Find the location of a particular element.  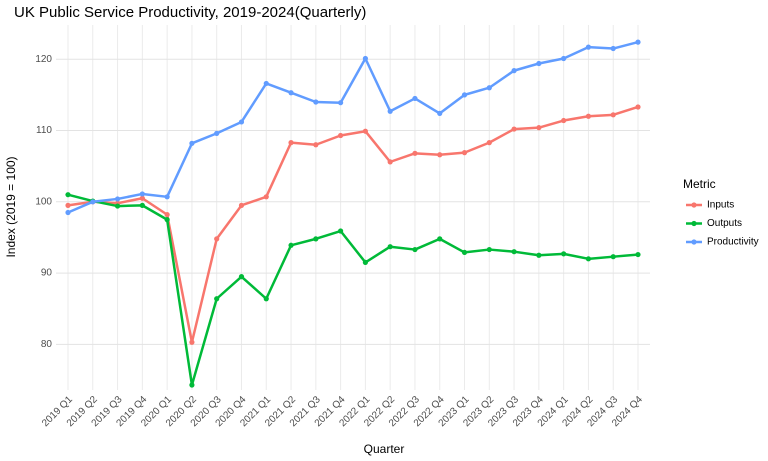

legend-label: Productivity is located at coordinates (733, 242).